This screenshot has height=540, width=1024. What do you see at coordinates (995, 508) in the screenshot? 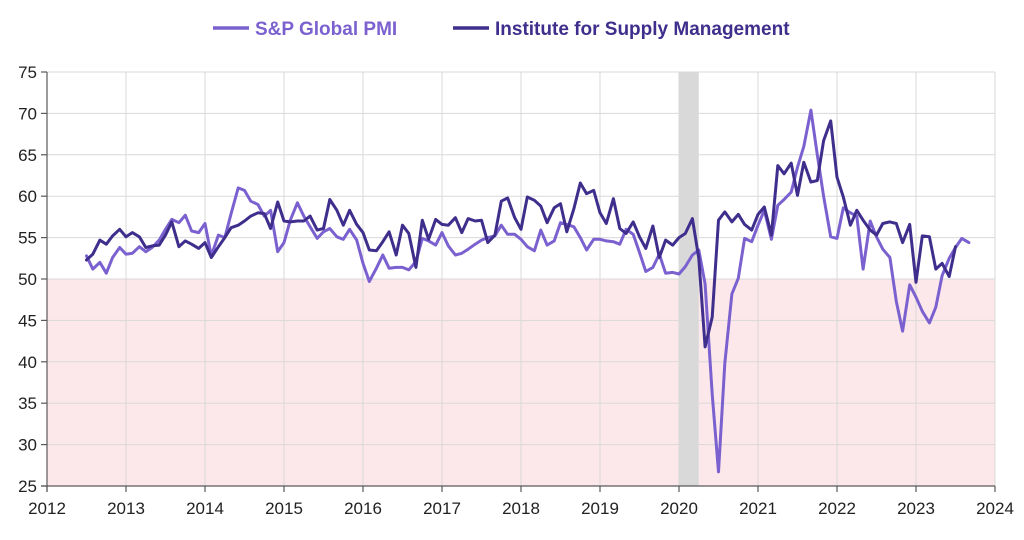
I see `x-tick-label: 2024` at bounding box center [995, 508].